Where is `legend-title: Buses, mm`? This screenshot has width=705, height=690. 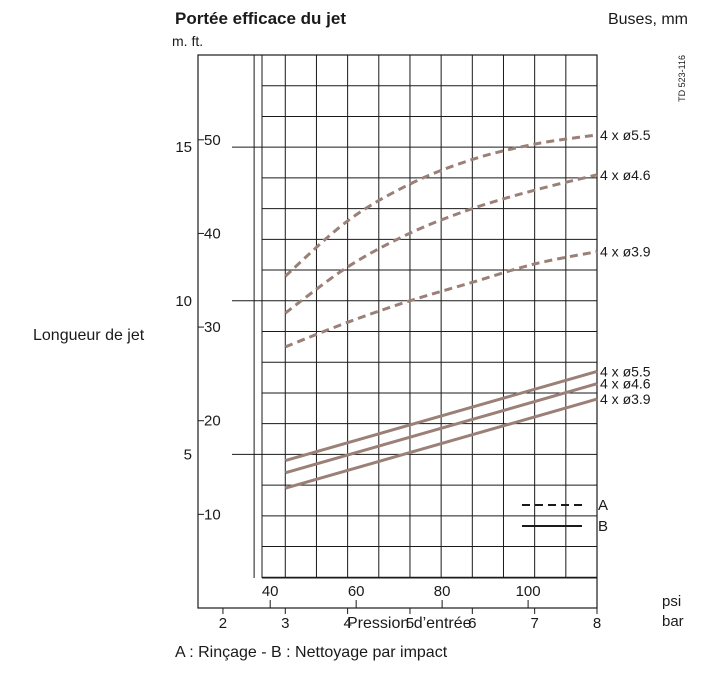 legend-title: Buses, mm is located at coordinates (648, 19).